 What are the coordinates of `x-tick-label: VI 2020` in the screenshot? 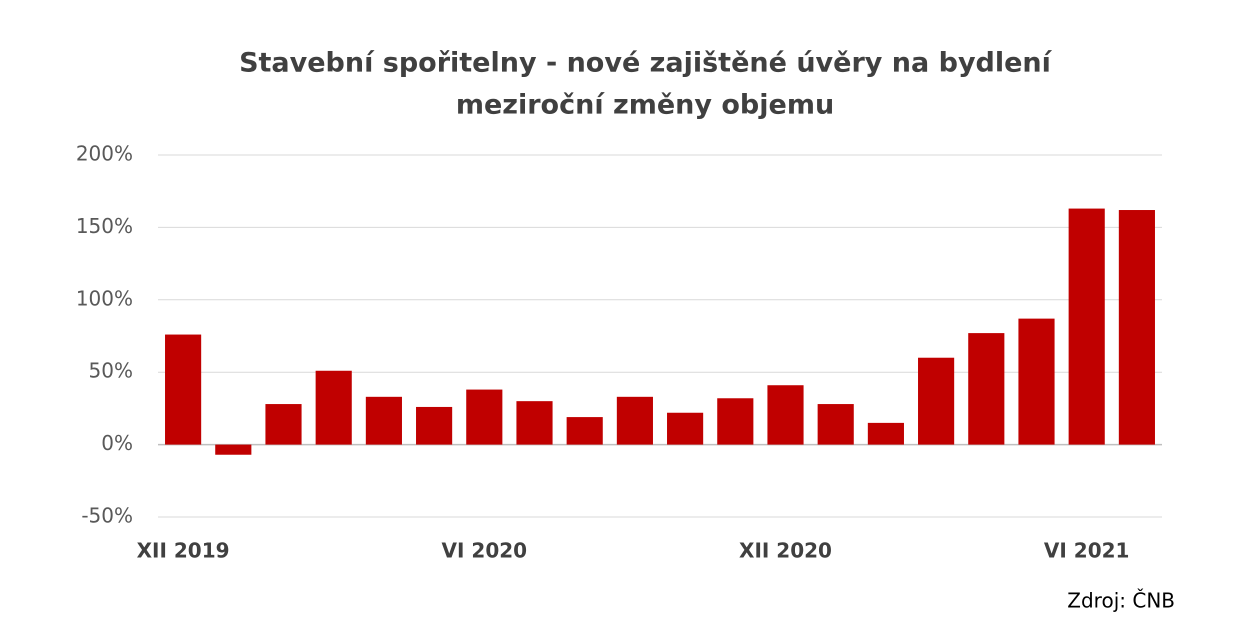 It's located at (485, 551).